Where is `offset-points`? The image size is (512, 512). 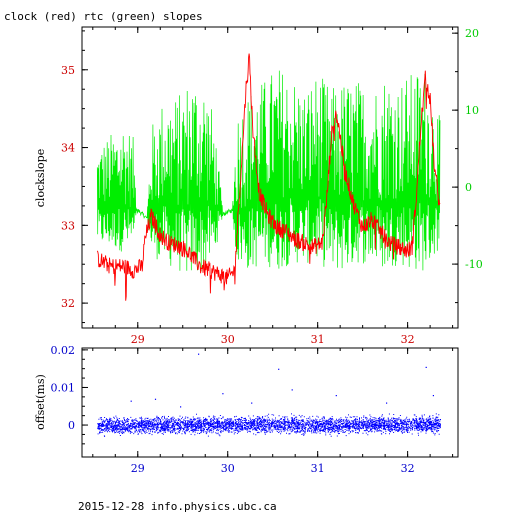 offset-points is located at coordinates (269, 425).